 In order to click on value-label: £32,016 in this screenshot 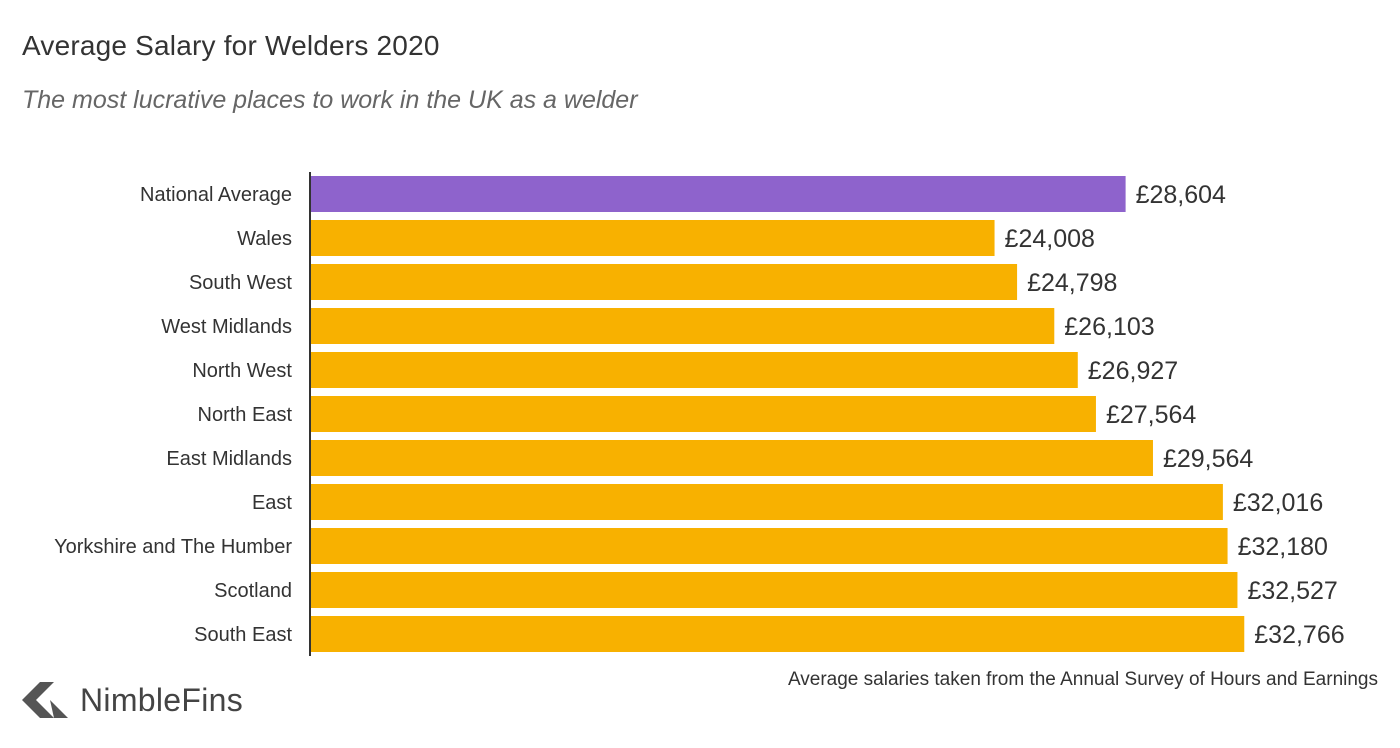, I will do `click(1278, 503)`.